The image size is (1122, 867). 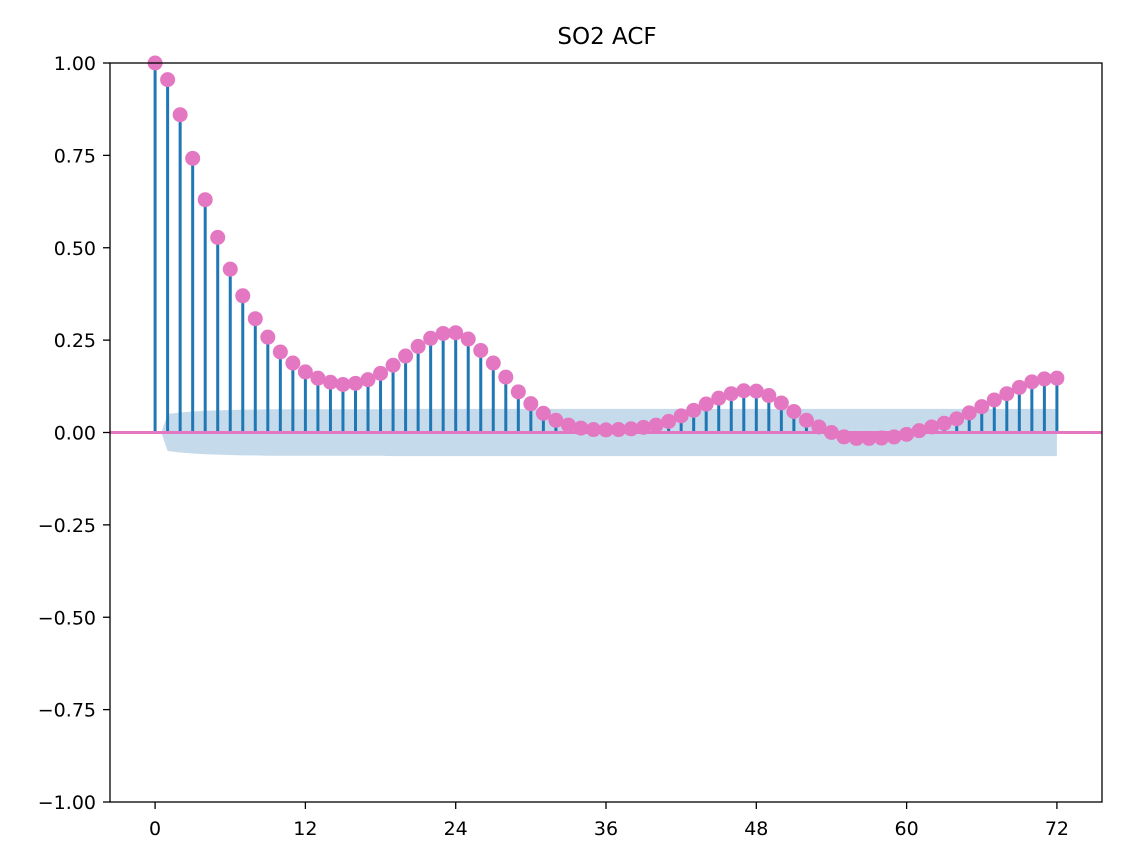 I want to click on x-tick-label: 12, so click(x=305, y=829).